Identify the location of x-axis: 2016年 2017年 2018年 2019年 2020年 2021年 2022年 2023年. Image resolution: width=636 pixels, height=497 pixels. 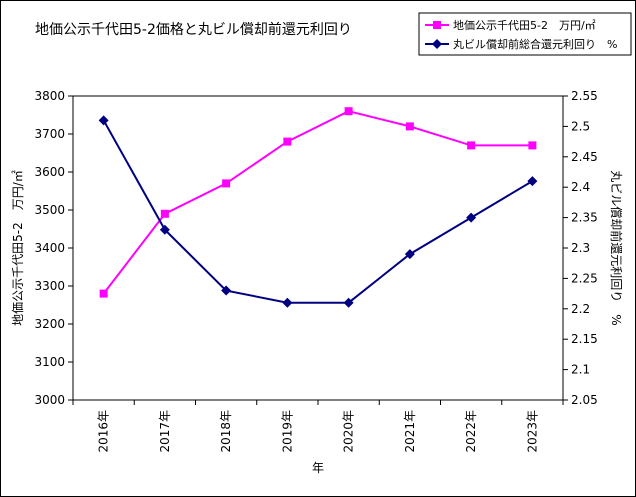
(318, 426).